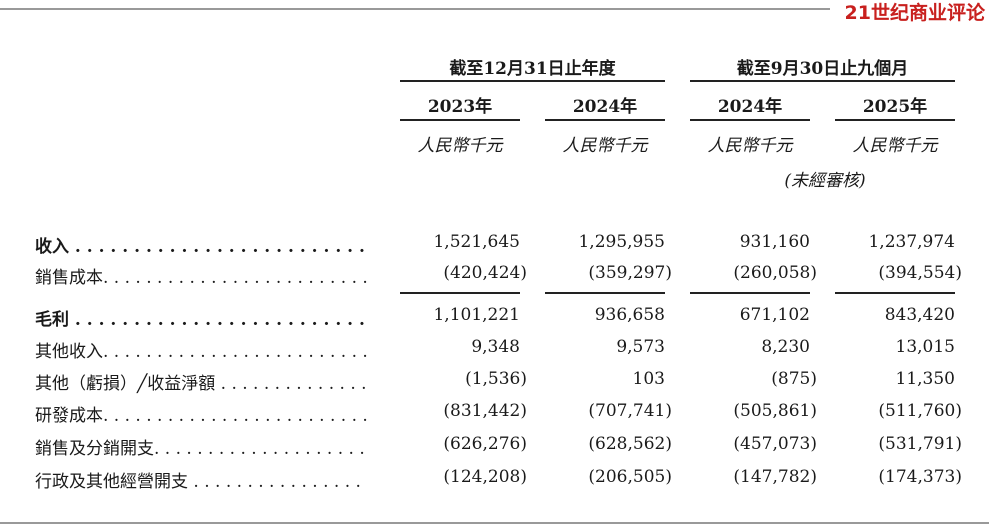 The width and height of the screenshot is (989, 530). What do you see at coordinates (648, 379) in the screenshot?
I see `cell-value: 103` at bounding box center [648, 379].